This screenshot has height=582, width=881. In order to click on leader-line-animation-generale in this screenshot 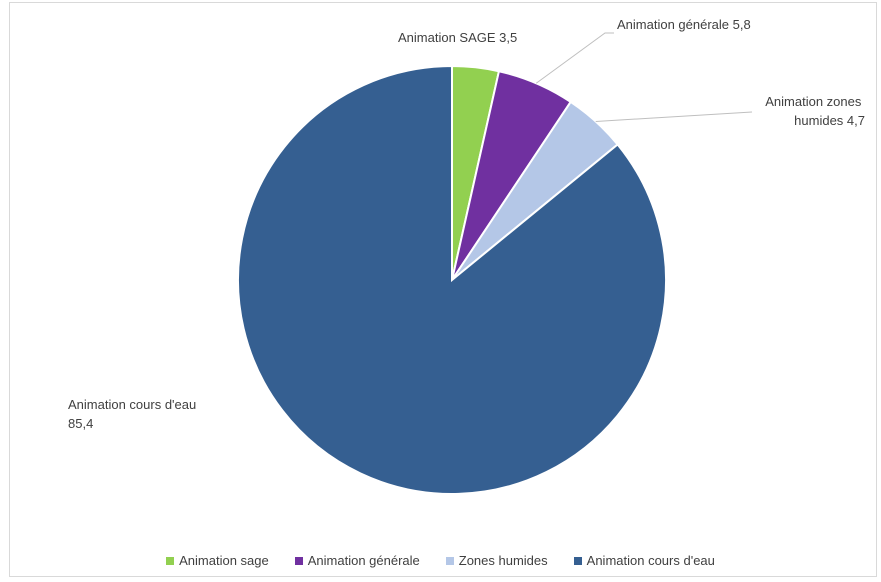, I will do `click(574, 58)`.